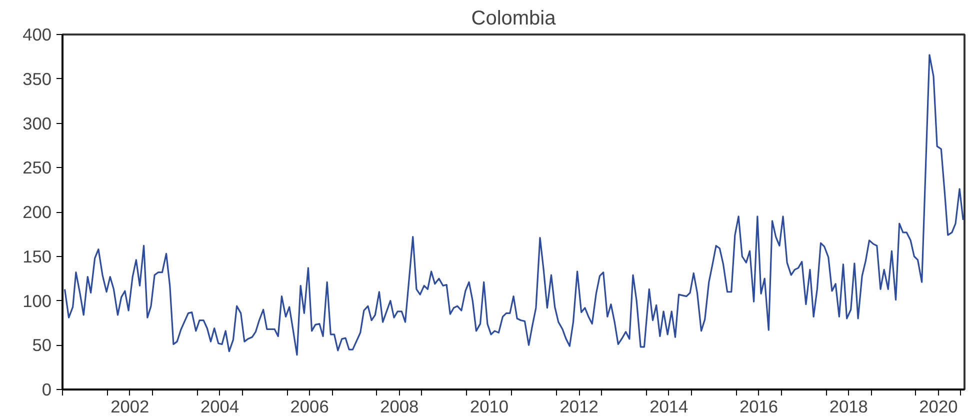 This screenshot has width=969, height=417. I want to click on y-tick-label: 200, so click(37, 212).